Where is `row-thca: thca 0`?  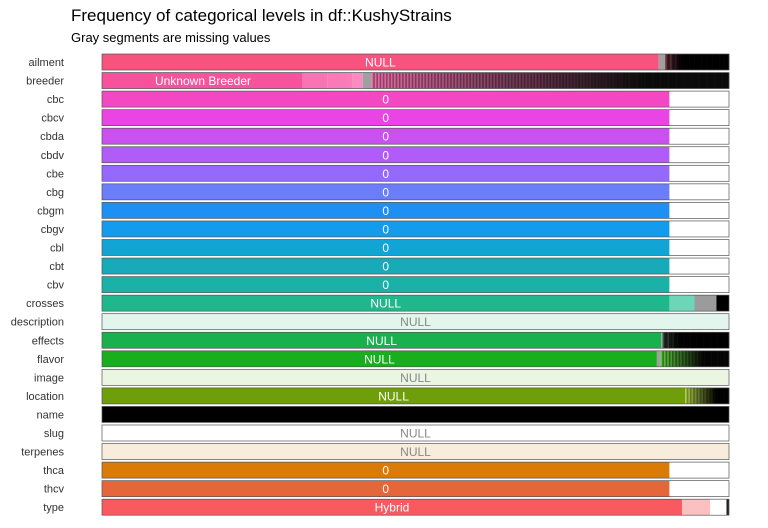
row-thca: thca 0 is located at coordinates (386, 470).